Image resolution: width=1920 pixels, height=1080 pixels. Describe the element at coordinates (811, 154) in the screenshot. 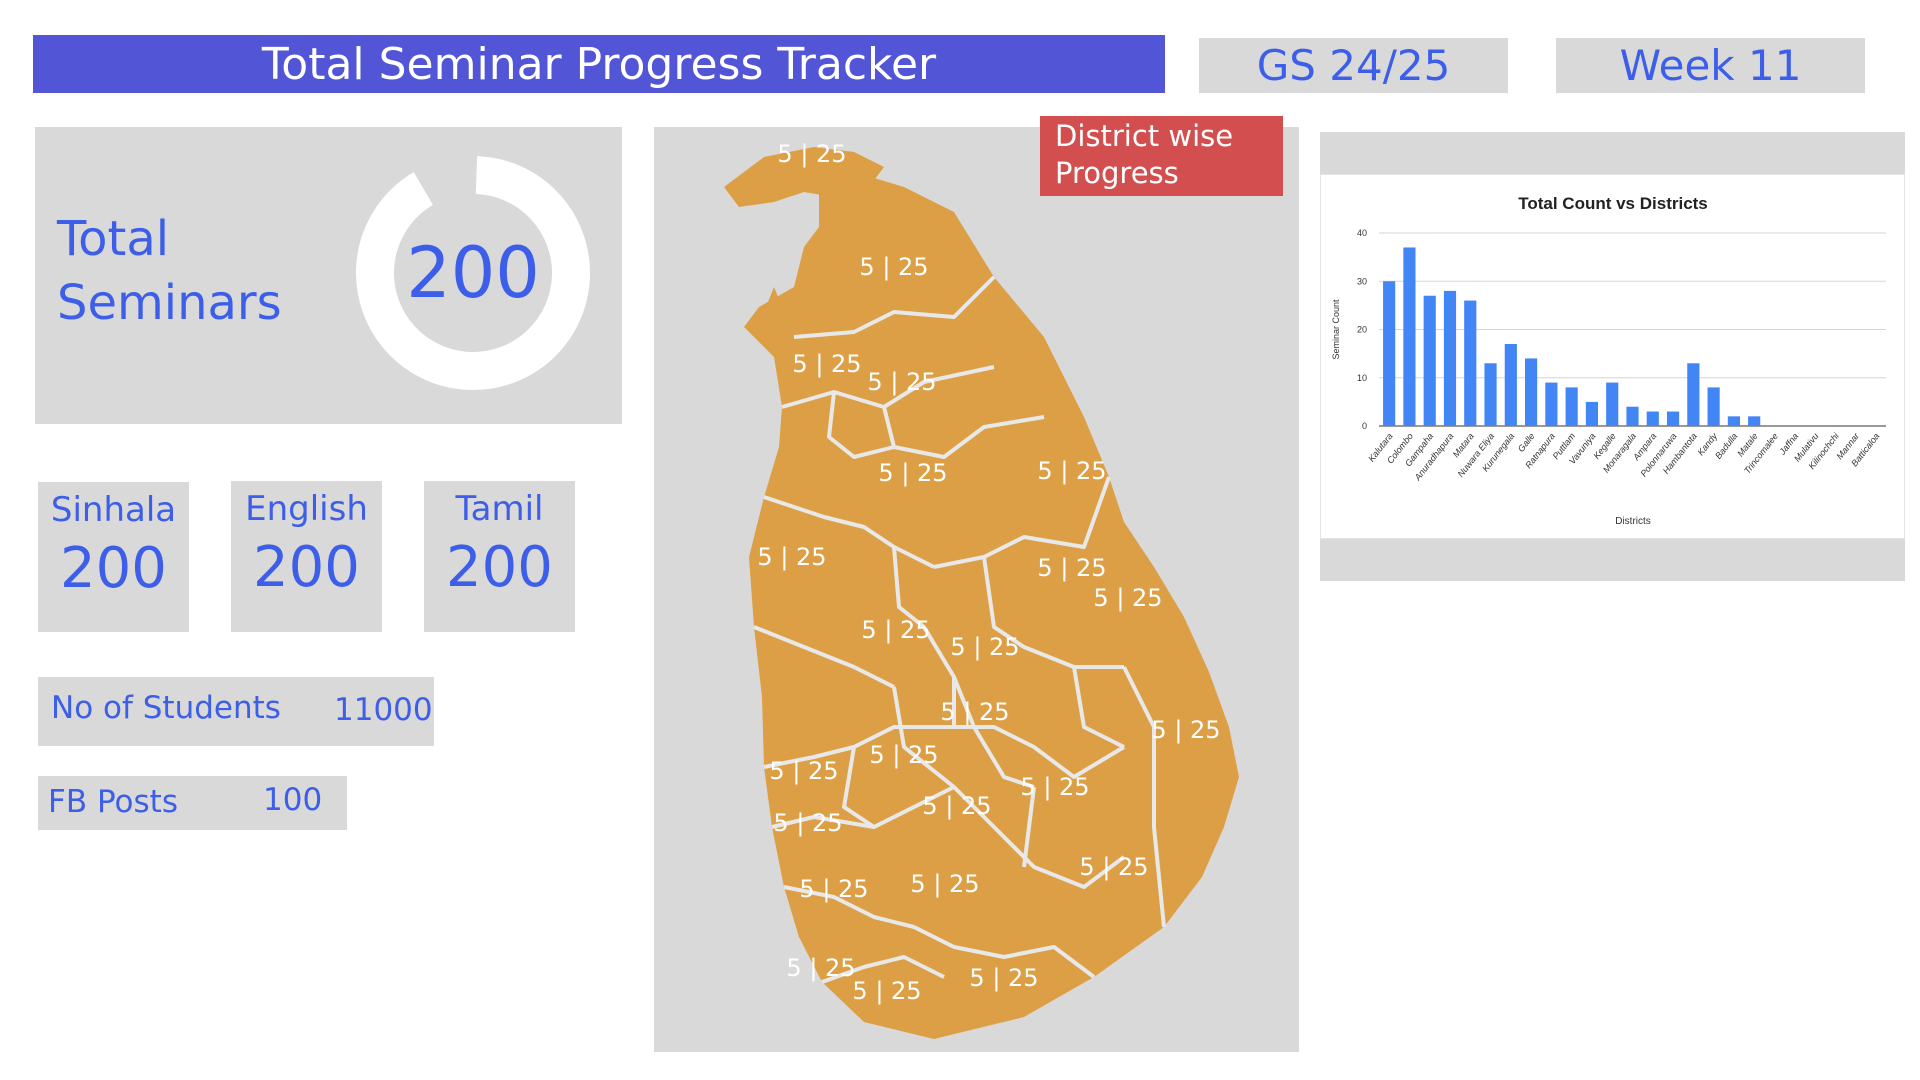

I see `district-label-1: 5 | 25` at that location.